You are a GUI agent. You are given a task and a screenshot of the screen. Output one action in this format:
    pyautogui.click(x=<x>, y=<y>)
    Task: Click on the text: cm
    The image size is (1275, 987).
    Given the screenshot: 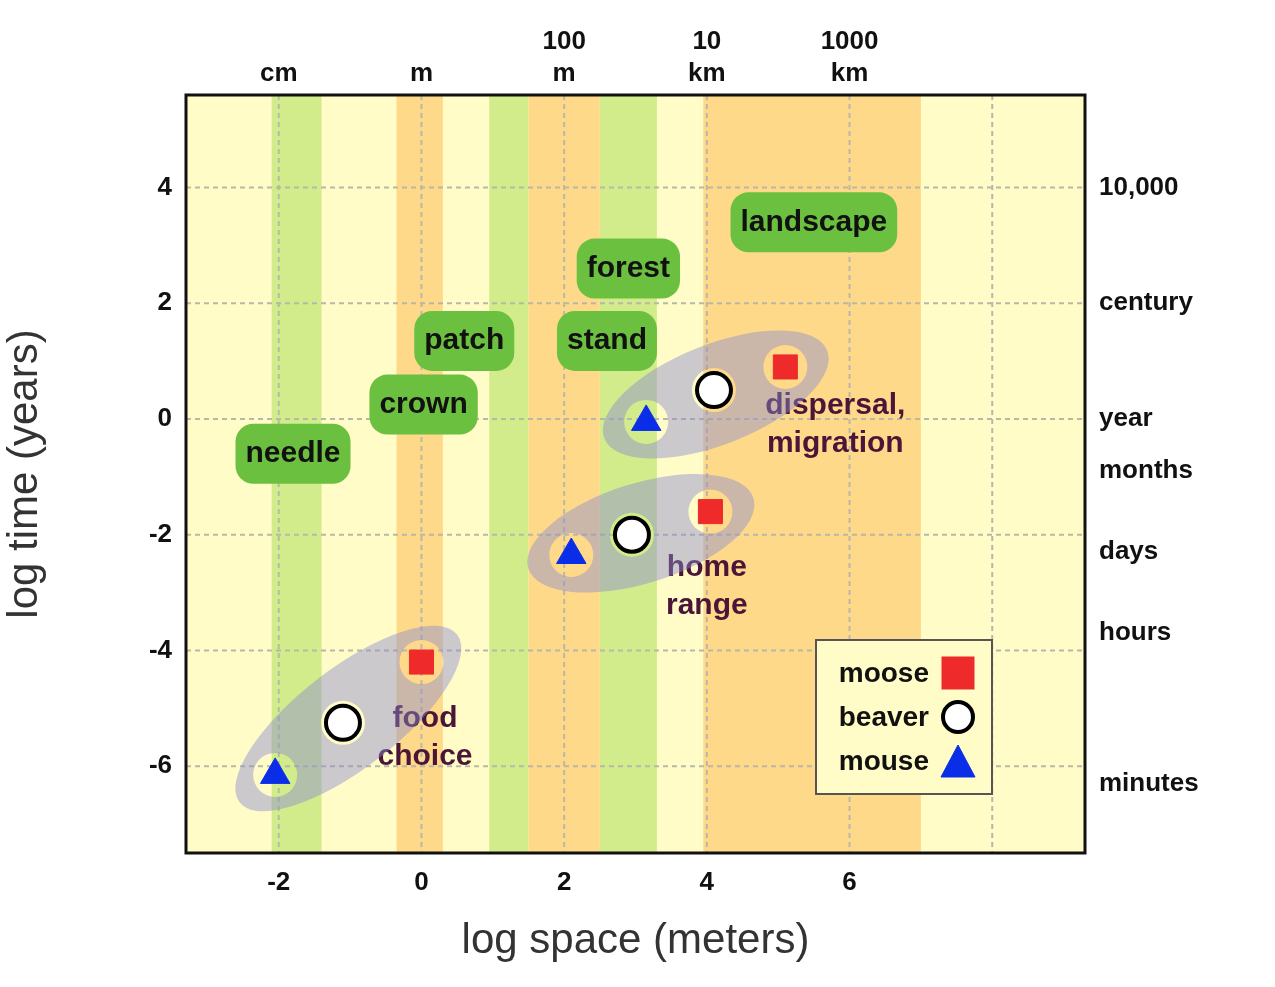 What is the action you would take?
    pyautogui.click(x=278, y=72)
    